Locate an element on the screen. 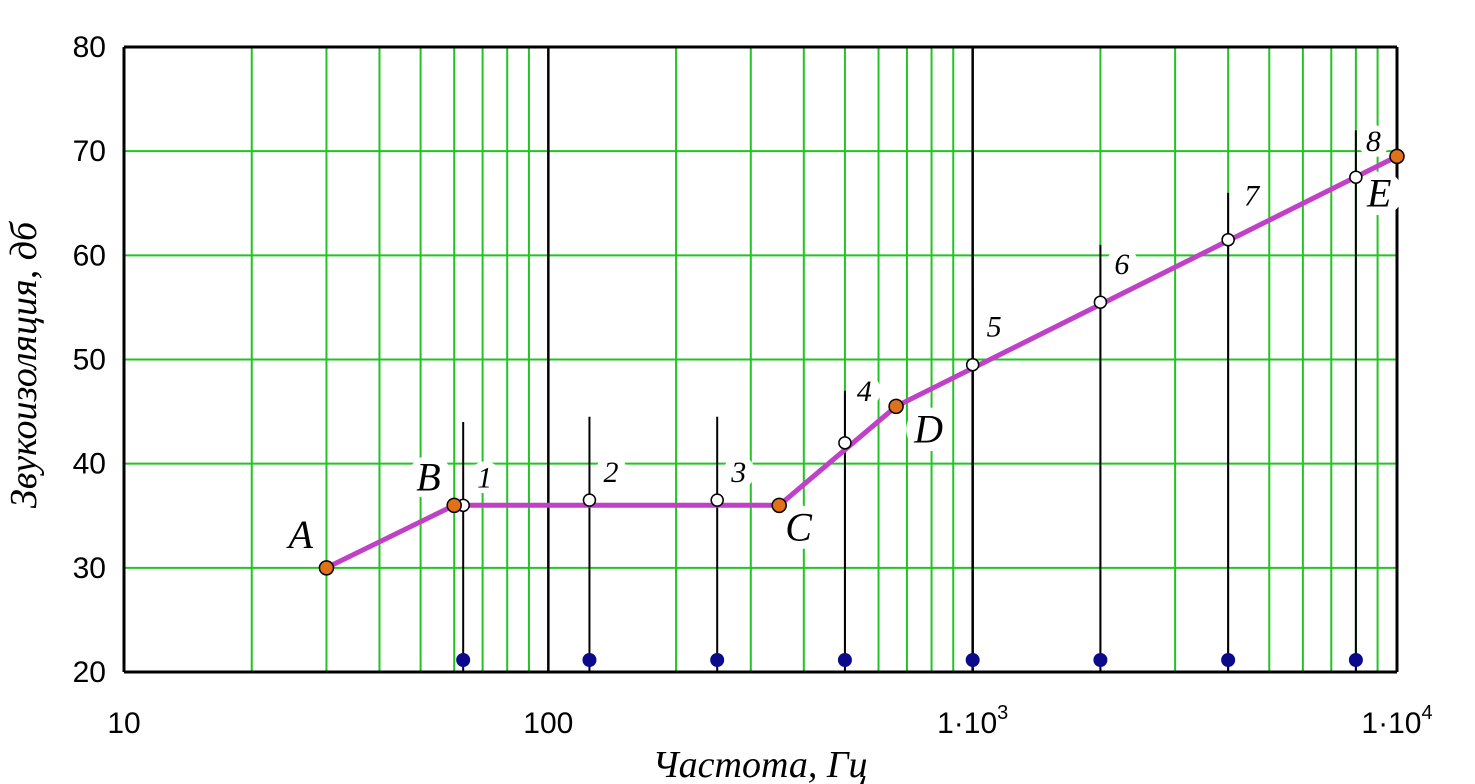 The width and height of the screenshot is (1475, 784). corner-point-label: A is located at coordinates (299, 534).